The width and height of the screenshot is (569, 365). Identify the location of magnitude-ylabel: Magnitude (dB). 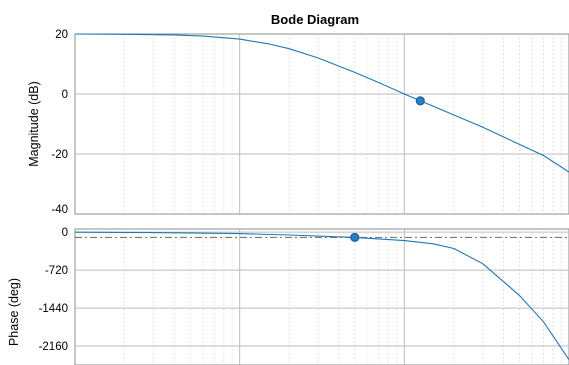
(34, 123).